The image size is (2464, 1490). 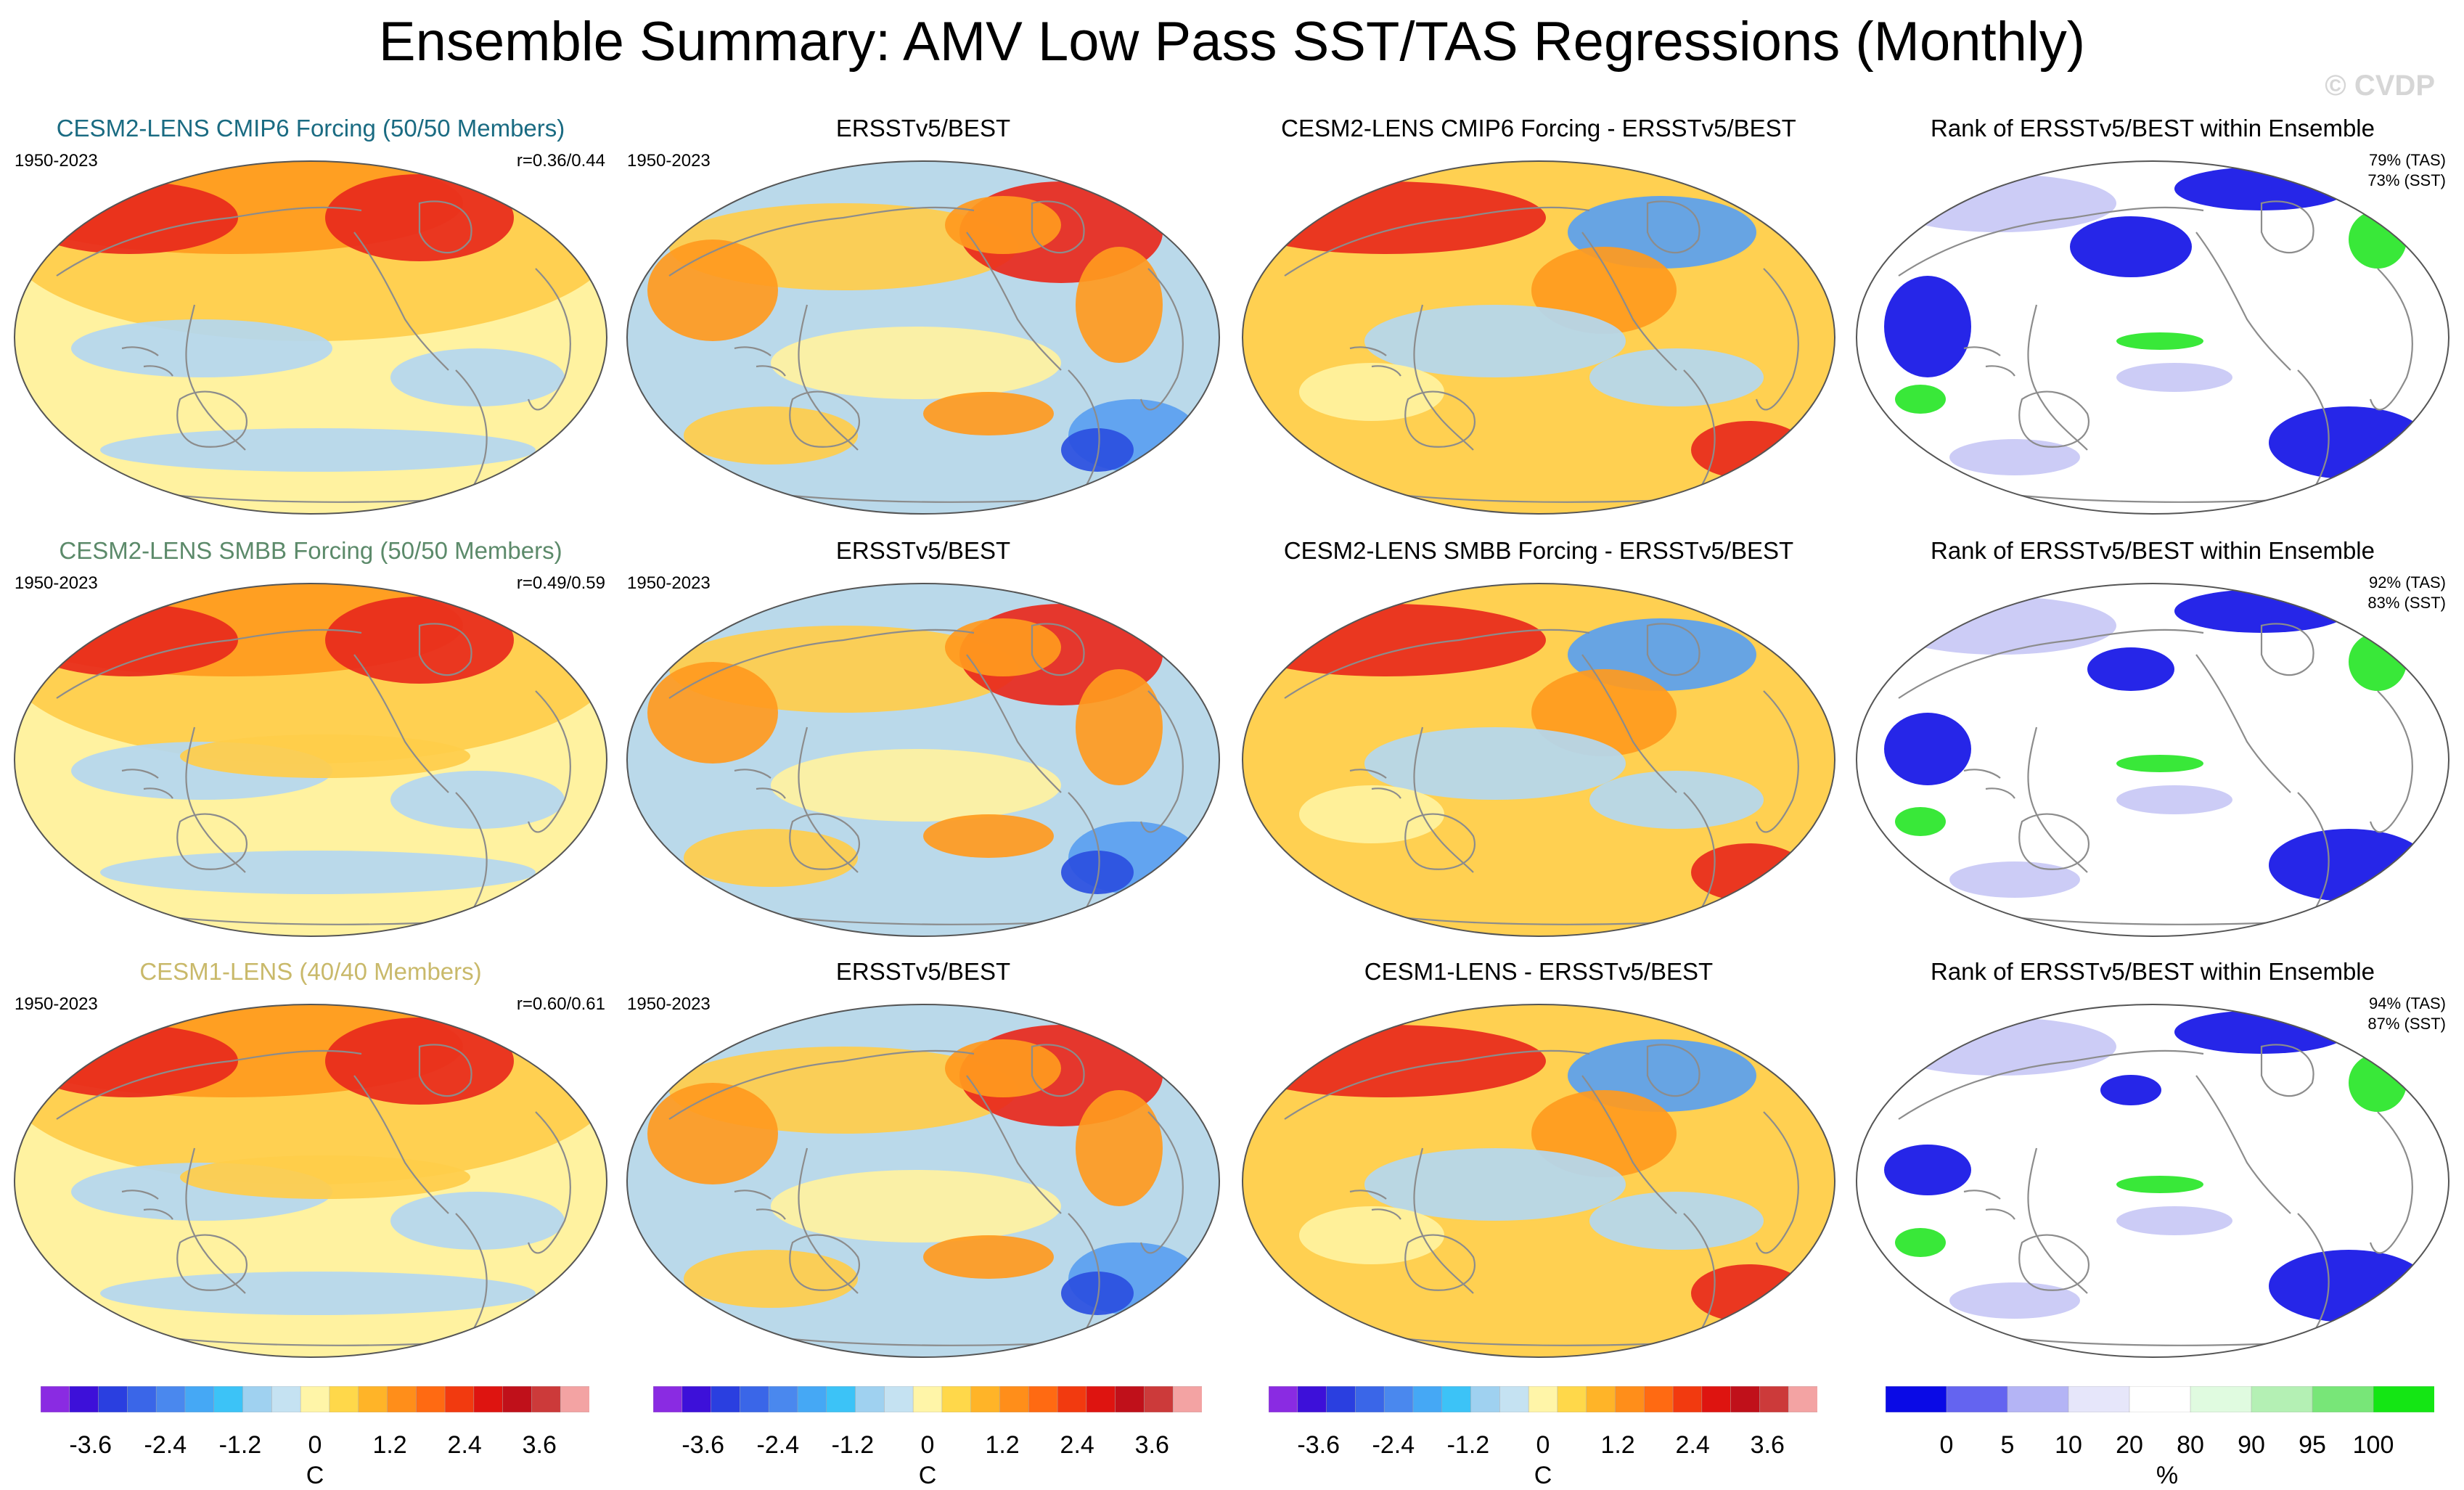 I want to click on panel-obs-row-1: ERSSTv5/BEST 1950-2023, so click(x=924, y=315).